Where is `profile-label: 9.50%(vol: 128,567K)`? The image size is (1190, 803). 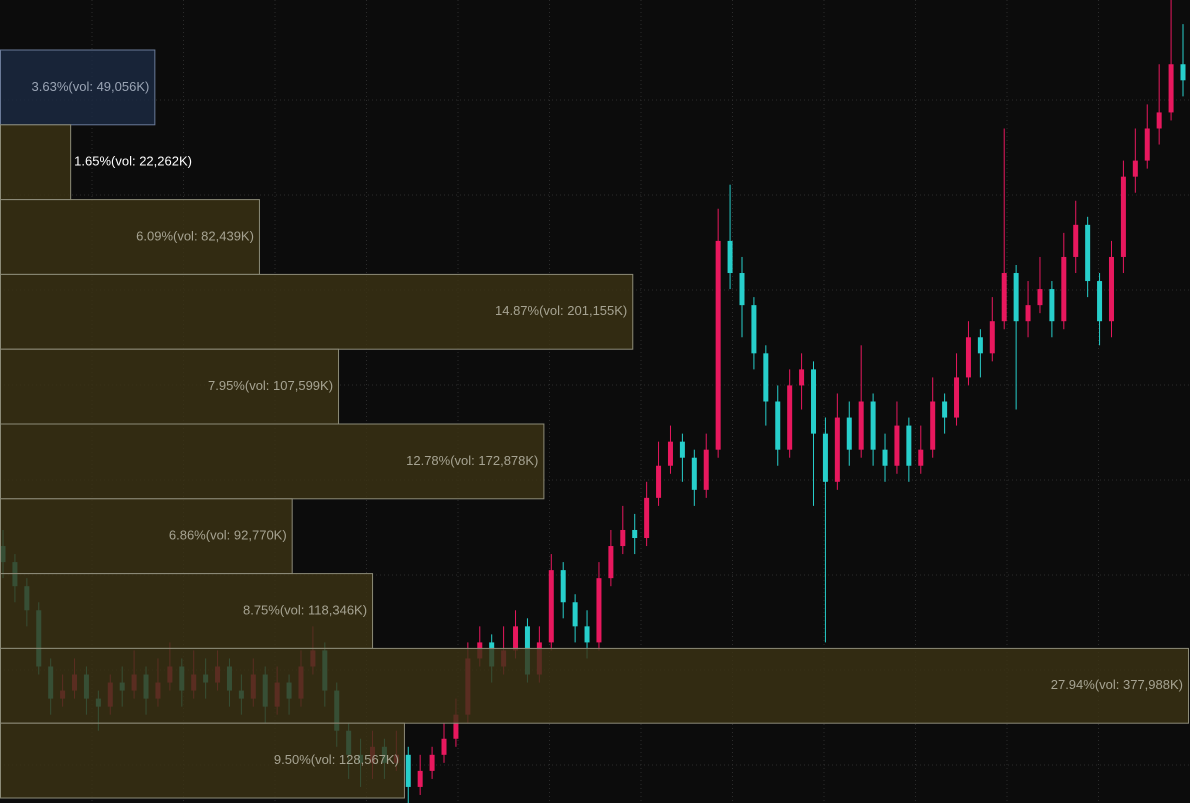
profile-label: 9.50%(vol: 128,567K) is located at coordinates (336, 759).